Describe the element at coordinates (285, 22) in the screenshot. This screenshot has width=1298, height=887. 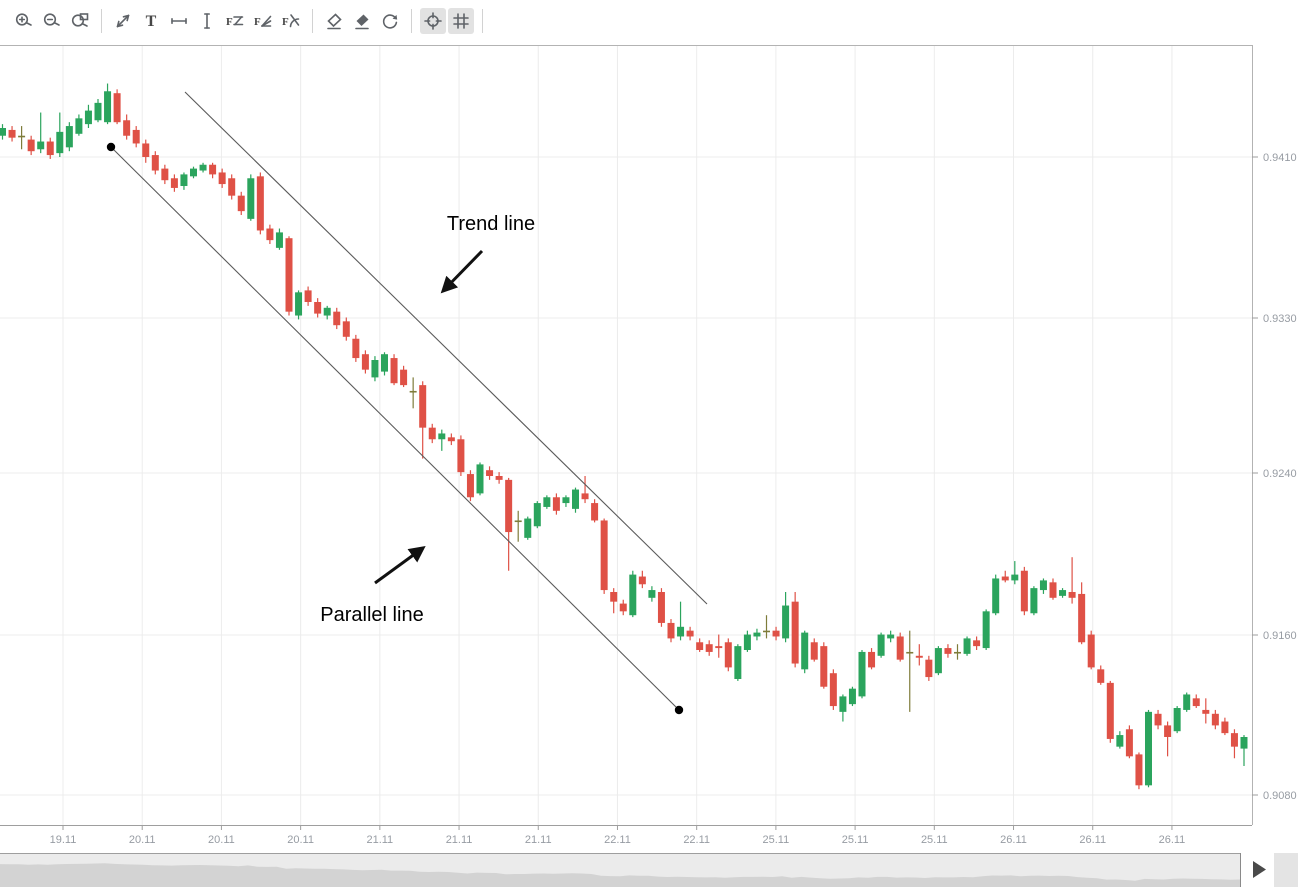
I see `svg-text: F` at that location.